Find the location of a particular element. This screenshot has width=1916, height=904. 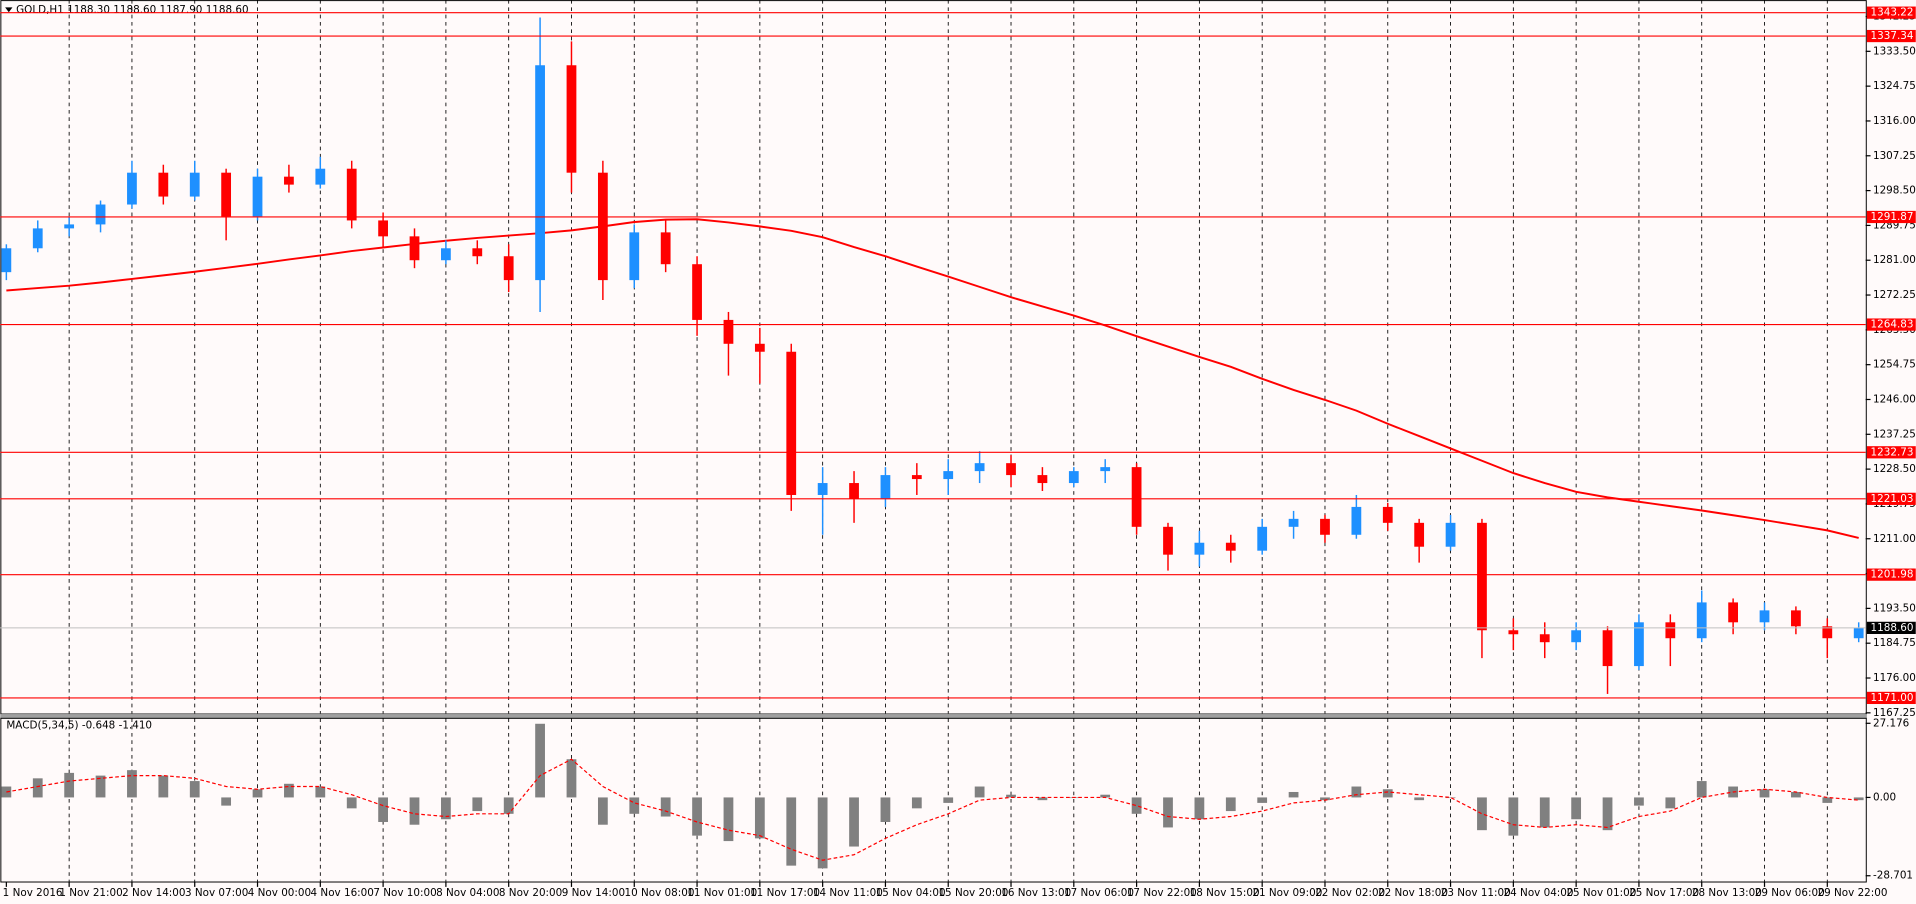

y-tick-label: 1246.00 is located at coordinates (1894, 399).